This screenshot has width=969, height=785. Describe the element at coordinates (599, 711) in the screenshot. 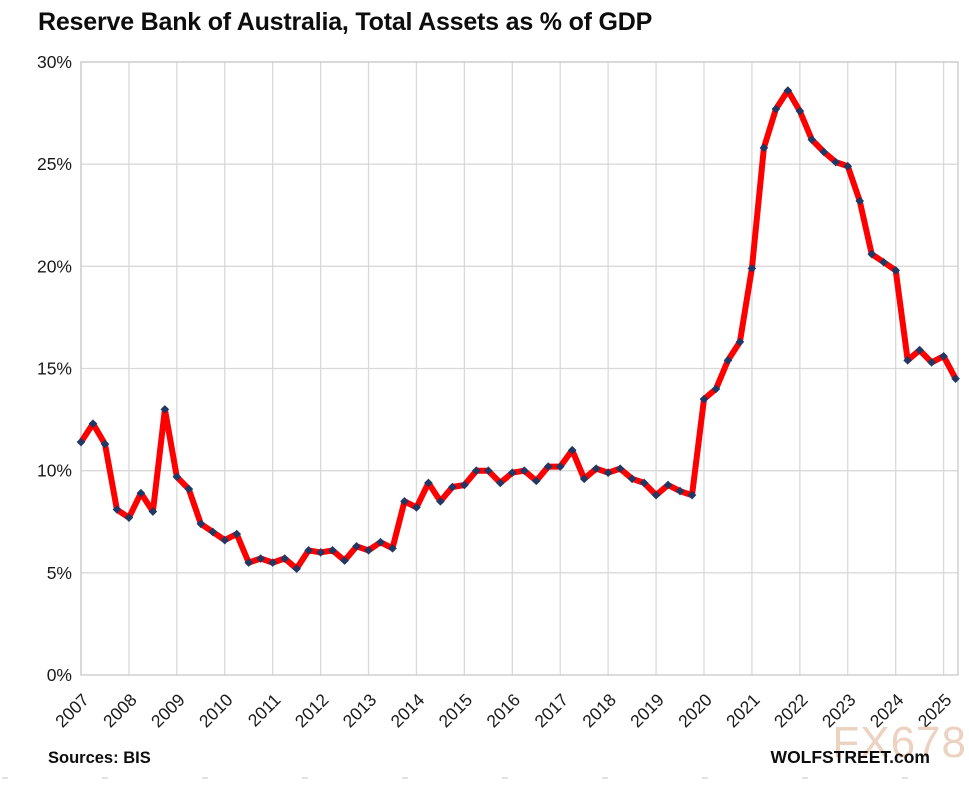

I see `x-tick-label: 2018` at that location.